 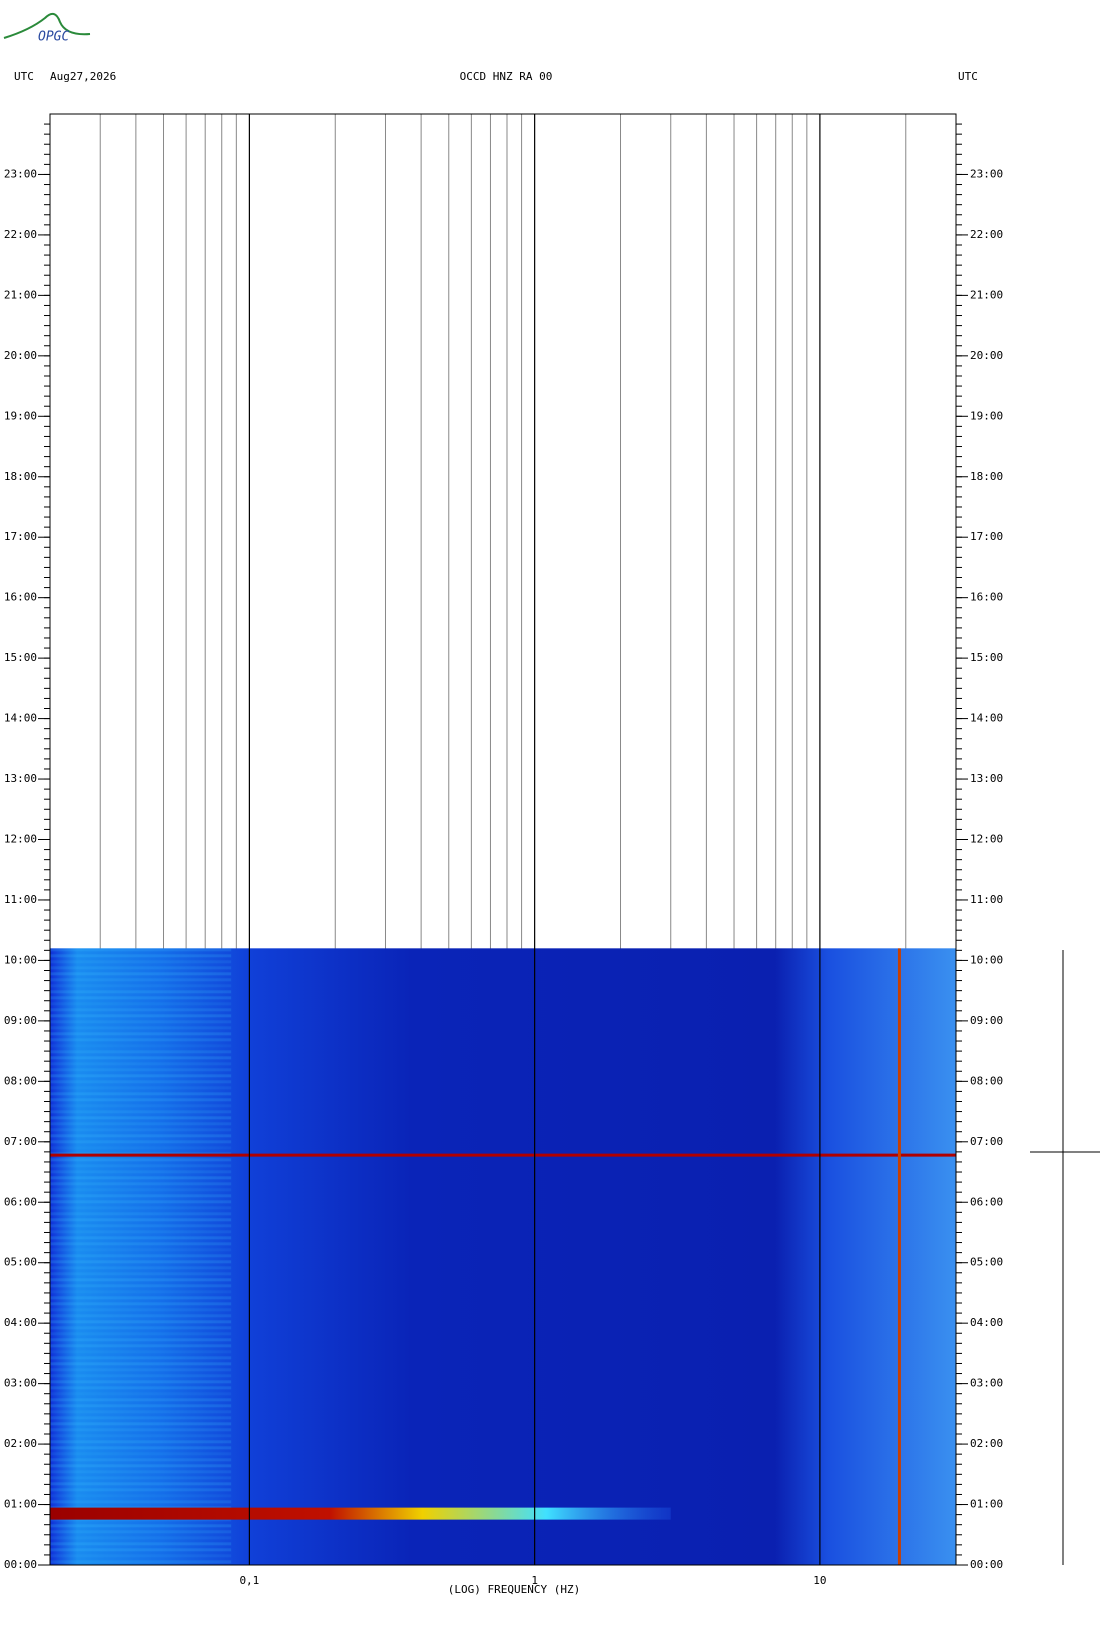 What do you see at coordinates (20, 718) in the screenshot?
I see `y-tick-label: 14:00` at bounding box center [20, 718].